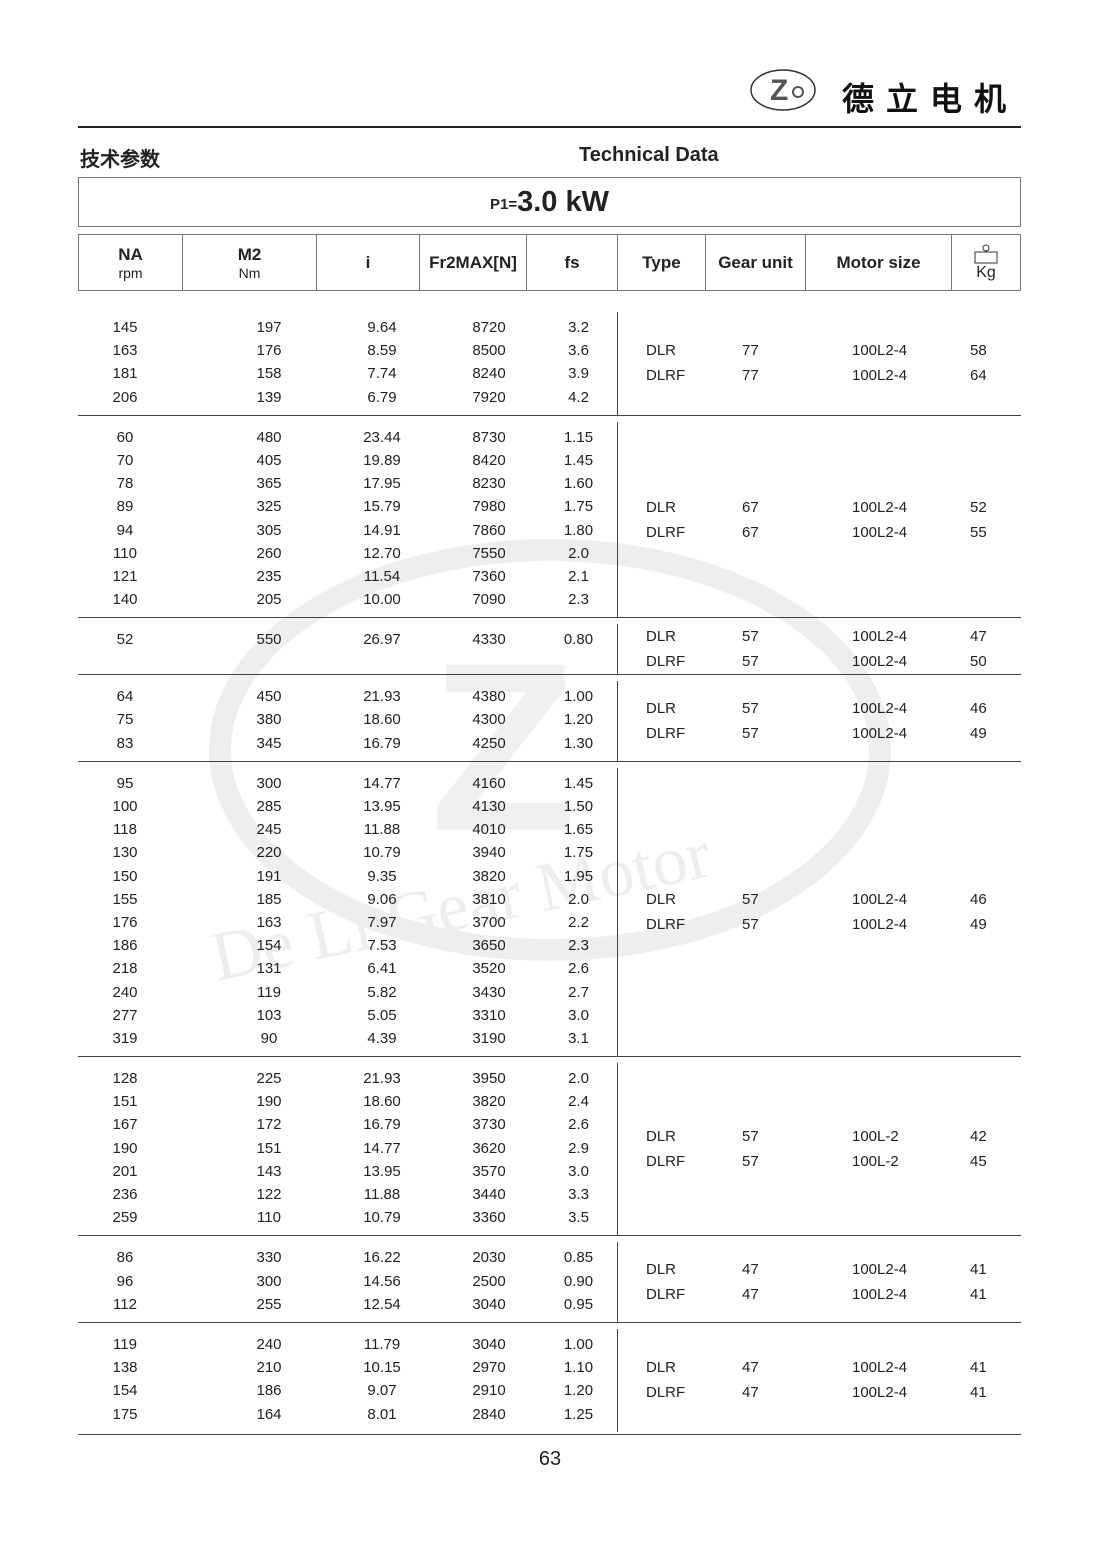  Describe the element at coordinates (125, 922) in the screenshot. I see `cell-na: 176` at that location.